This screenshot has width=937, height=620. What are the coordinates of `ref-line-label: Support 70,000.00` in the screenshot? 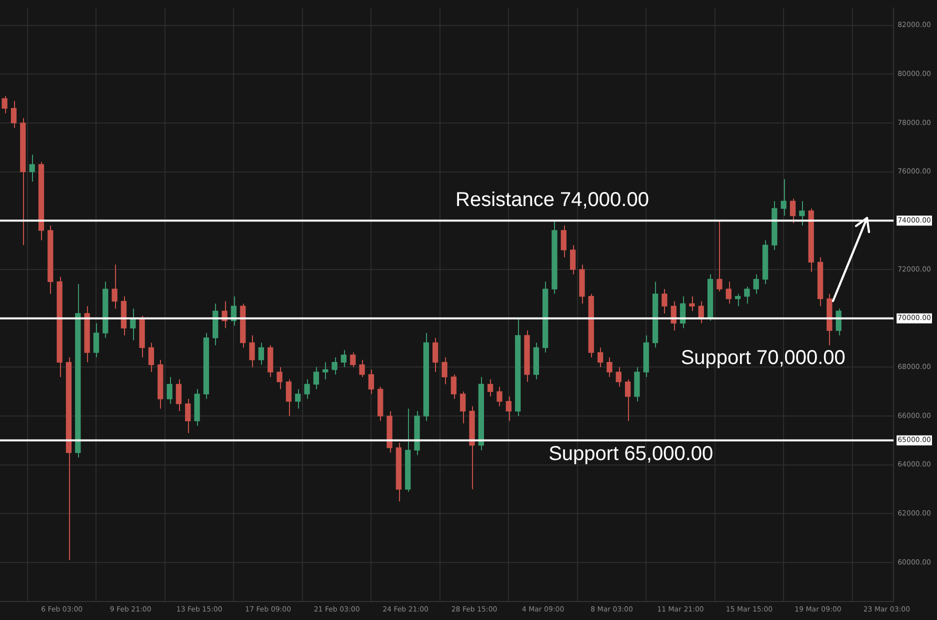 It's located at (763, 357).